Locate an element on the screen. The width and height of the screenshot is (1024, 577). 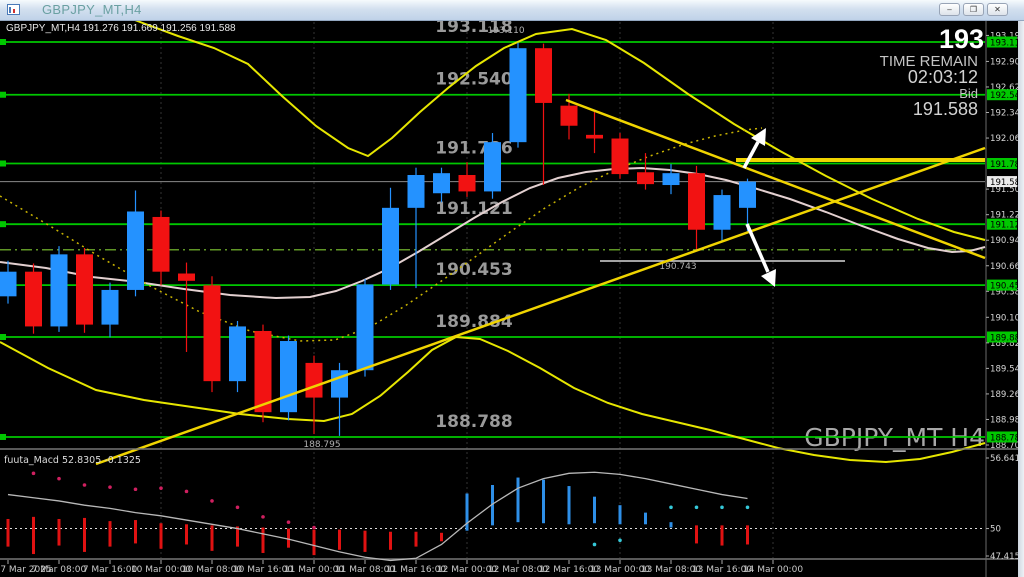
time-axis-label: 11 Mar 08:00 is located at coordinates (365, 570).